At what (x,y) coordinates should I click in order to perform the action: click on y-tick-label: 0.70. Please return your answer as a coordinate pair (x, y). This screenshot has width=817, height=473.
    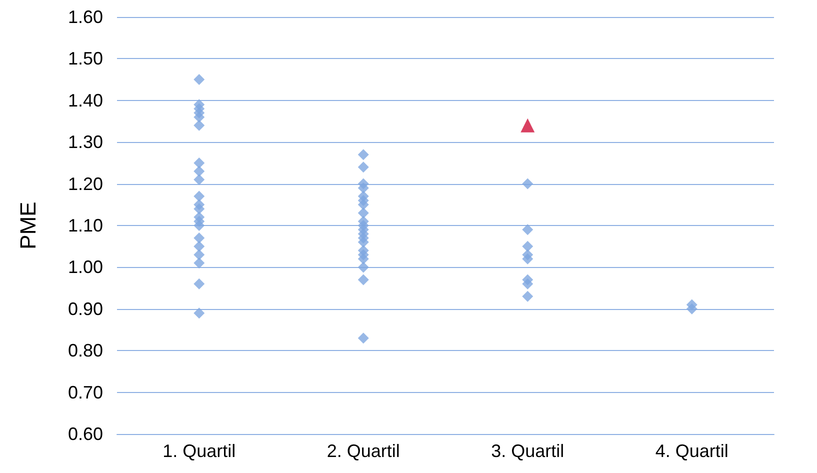
    Looking at the image, I should click on (85, 392).